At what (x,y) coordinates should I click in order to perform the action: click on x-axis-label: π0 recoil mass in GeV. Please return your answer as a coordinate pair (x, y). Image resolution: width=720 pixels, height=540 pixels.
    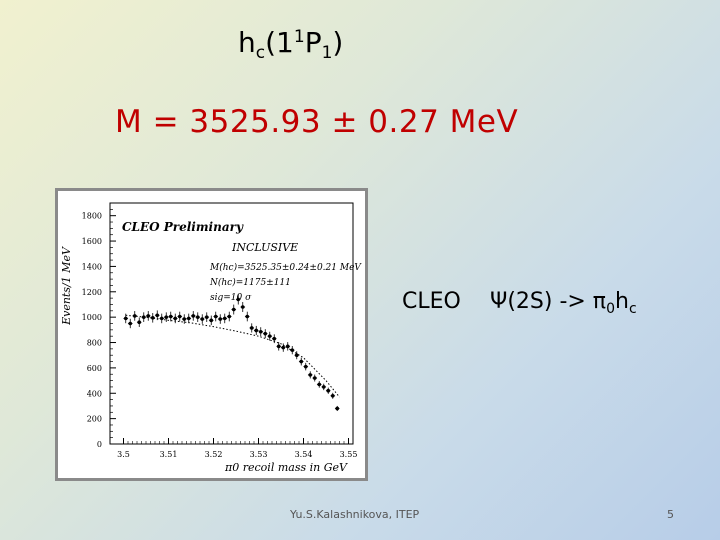
    Looking at the image, I should click on (286, 467).